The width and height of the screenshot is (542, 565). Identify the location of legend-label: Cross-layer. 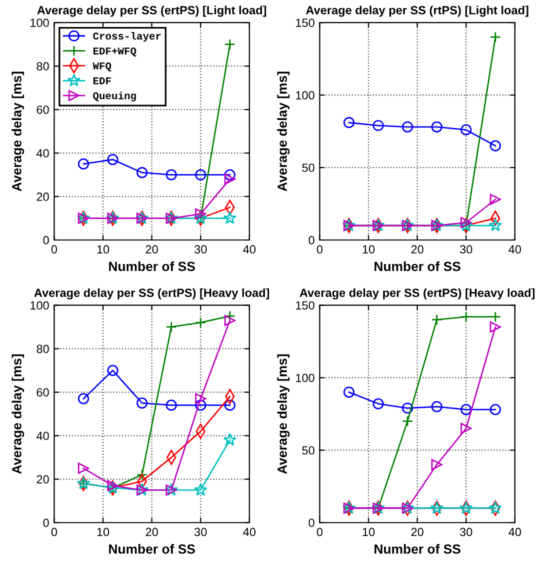
(127, 37).